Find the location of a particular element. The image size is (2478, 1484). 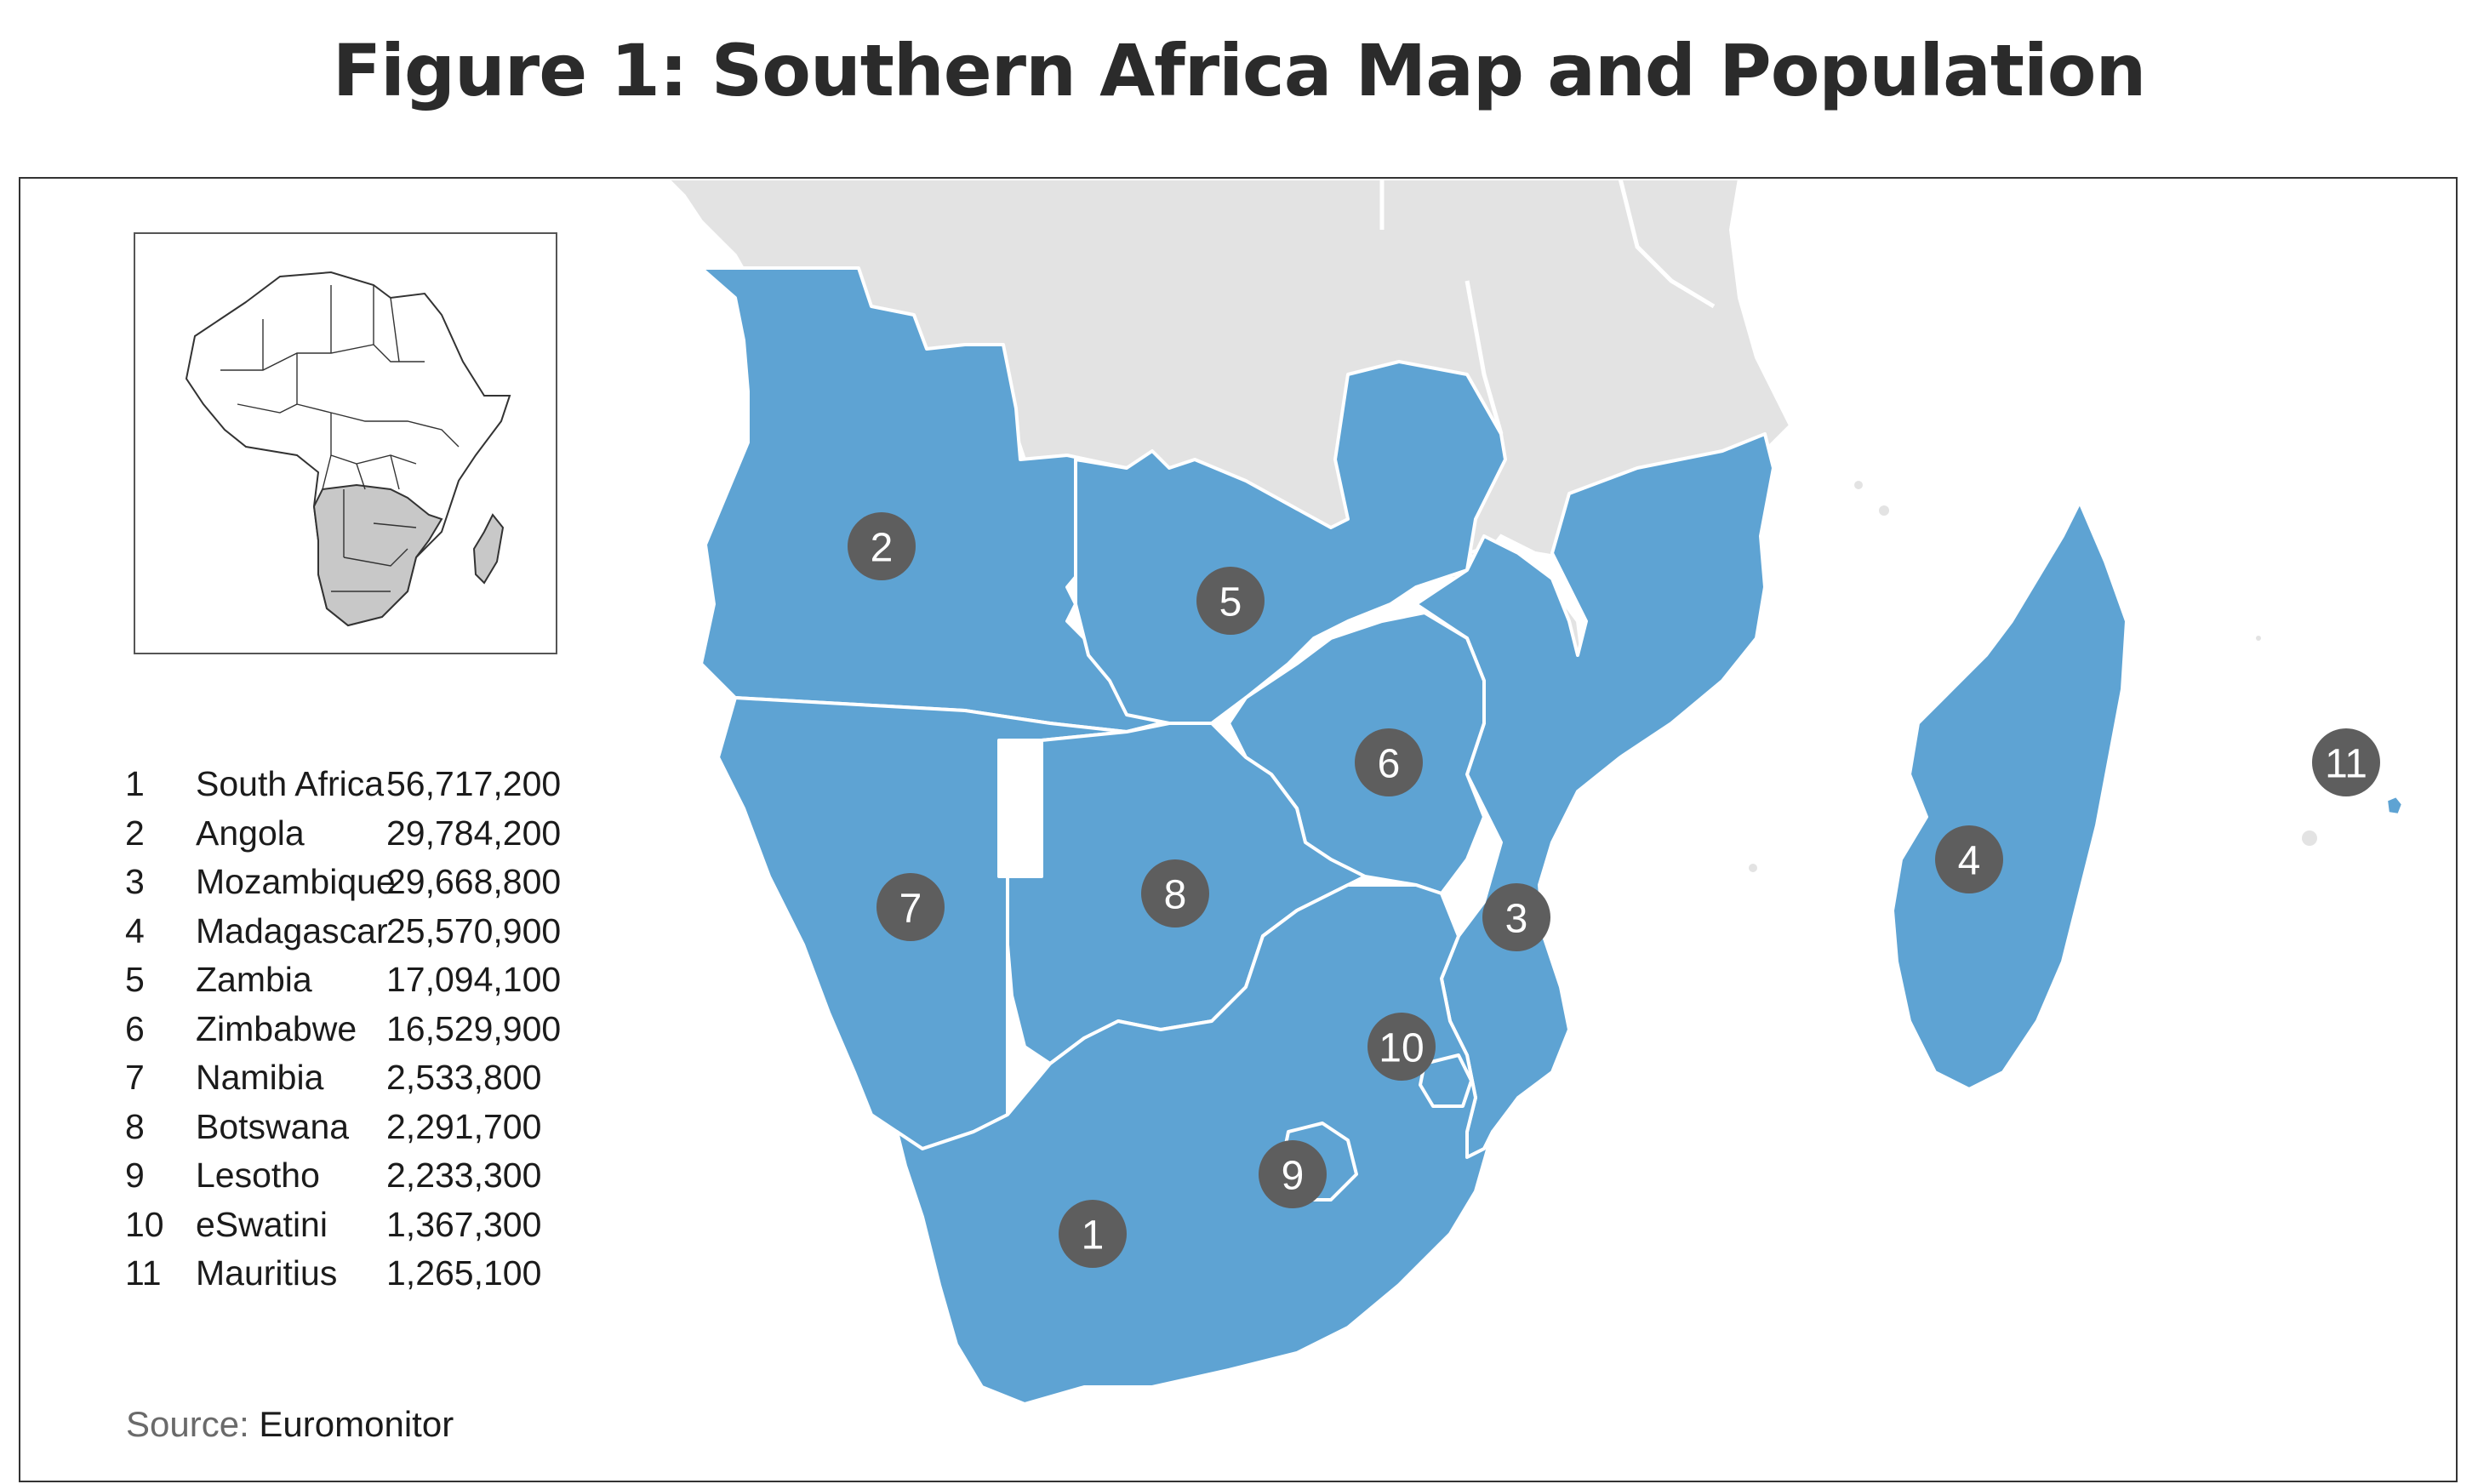

legend-country-name: Mauritius is located at coordinates (267, 1273).